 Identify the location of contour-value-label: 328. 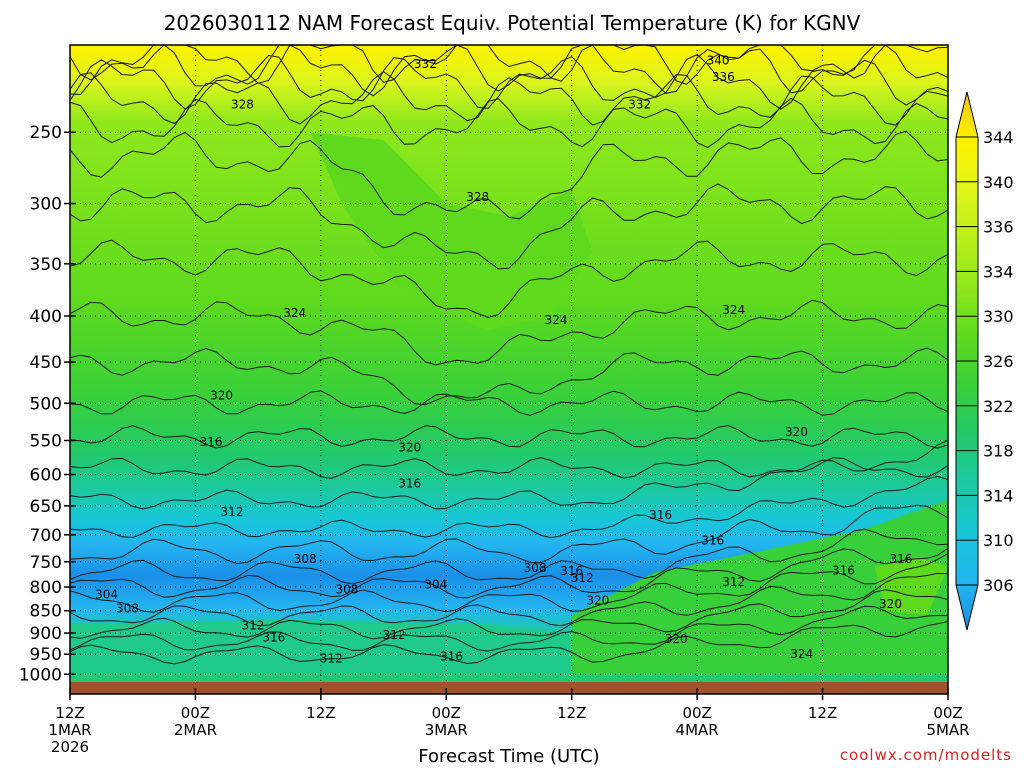
(477, 197).